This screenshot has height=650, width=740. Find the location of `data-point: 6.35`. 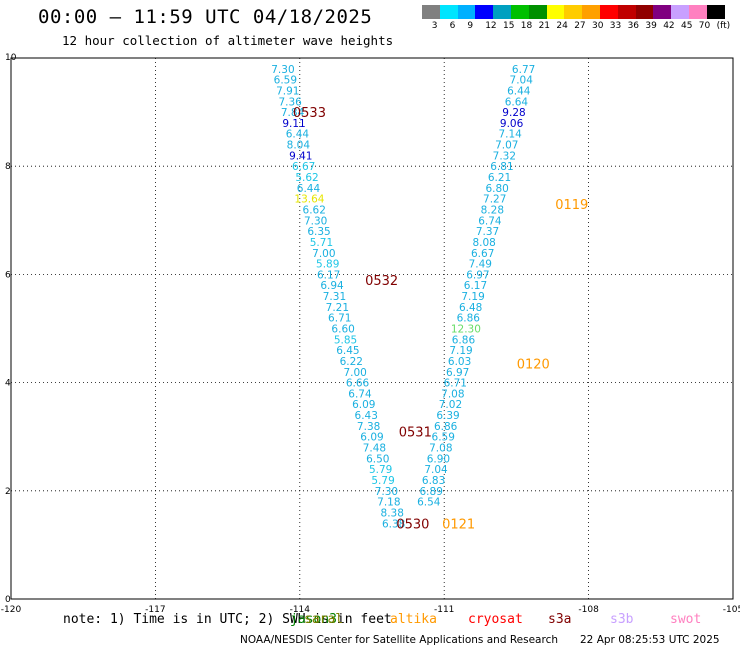

data-point: 6.35 is located at coordinates (318, 232).